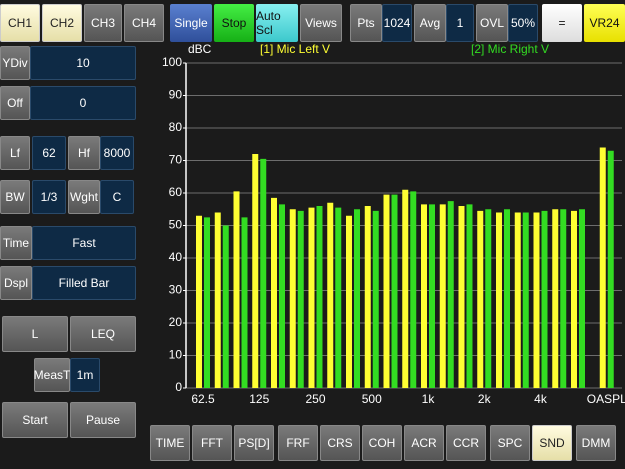 The width and height of the screenshot is (625, 469). What do you see at coordinates (35, 334) in the screenshot?
I see `l-button: L` at bounding box center [35, 334].